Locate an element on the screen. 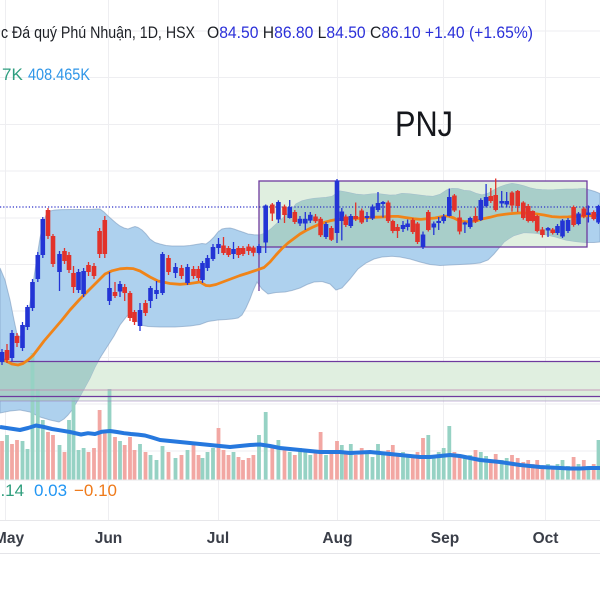 The height and width of the screenshot is (600, 600). svg-text: −0.10 is located at coordinates (95, 490).